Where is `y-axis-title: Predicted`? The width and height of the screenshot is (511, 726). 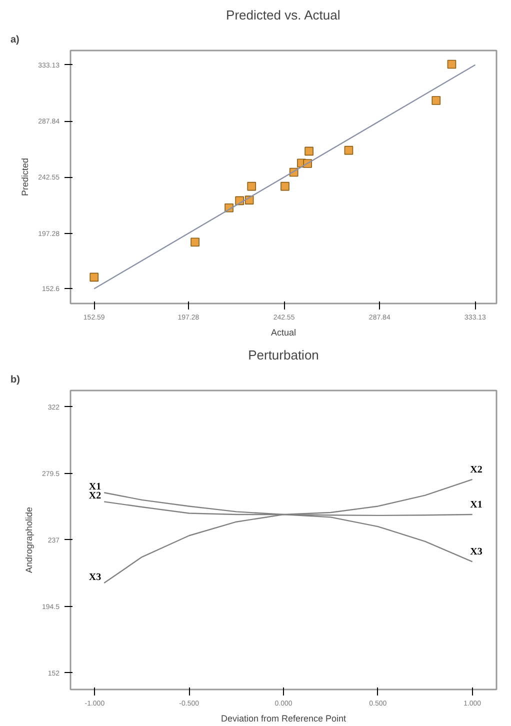 y-axis-title: Predicted is located at coordinates (25, 177).